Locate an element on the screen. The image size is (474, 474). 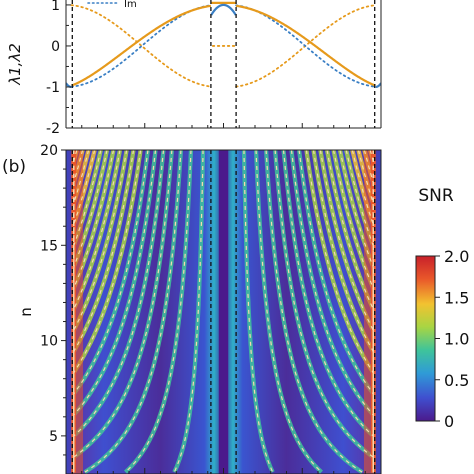
top-y-tick-label: 1 is located at coordinates (55, 7).